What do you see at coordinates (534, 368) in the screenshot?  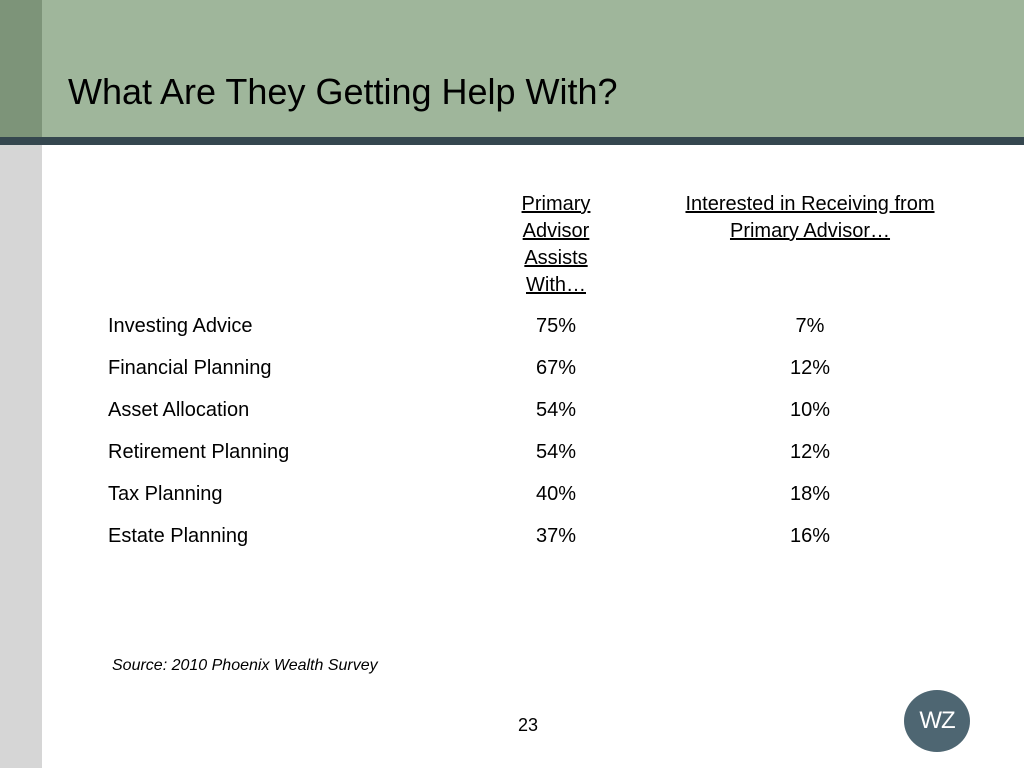 I see `table-row: Financial Planning 67% 12%` at bounding box center [534, 368].